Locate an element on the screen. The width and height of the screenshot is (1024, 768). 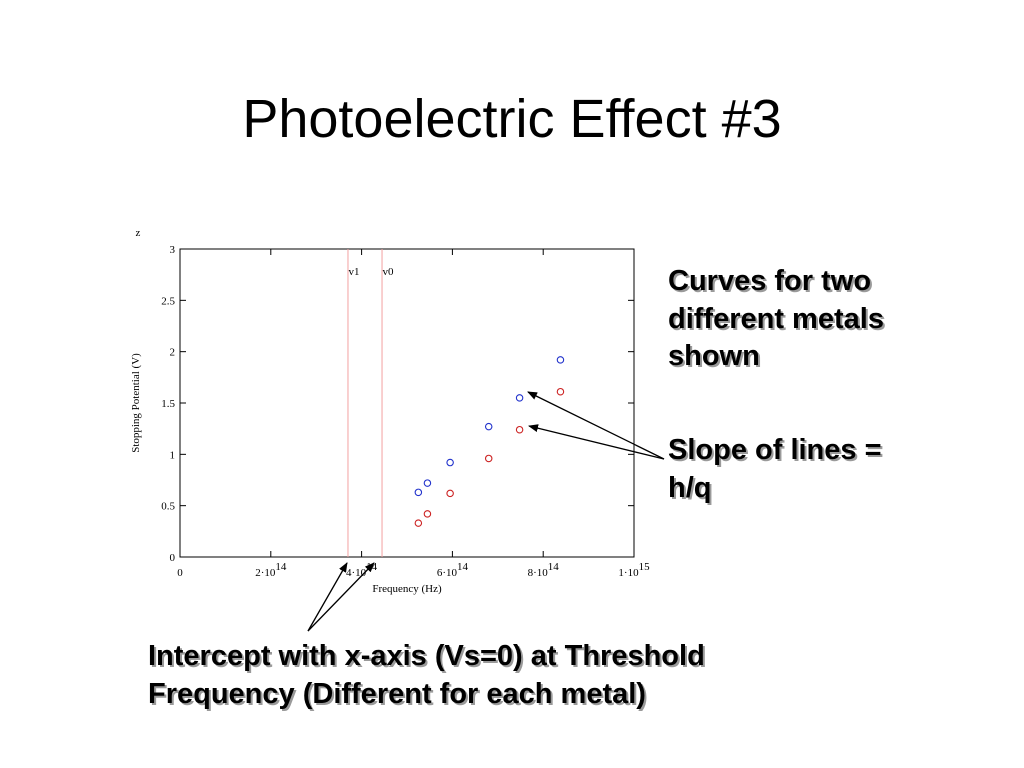
callout-curves: Curves for two different metals shown is located at coordinates (776, 319).